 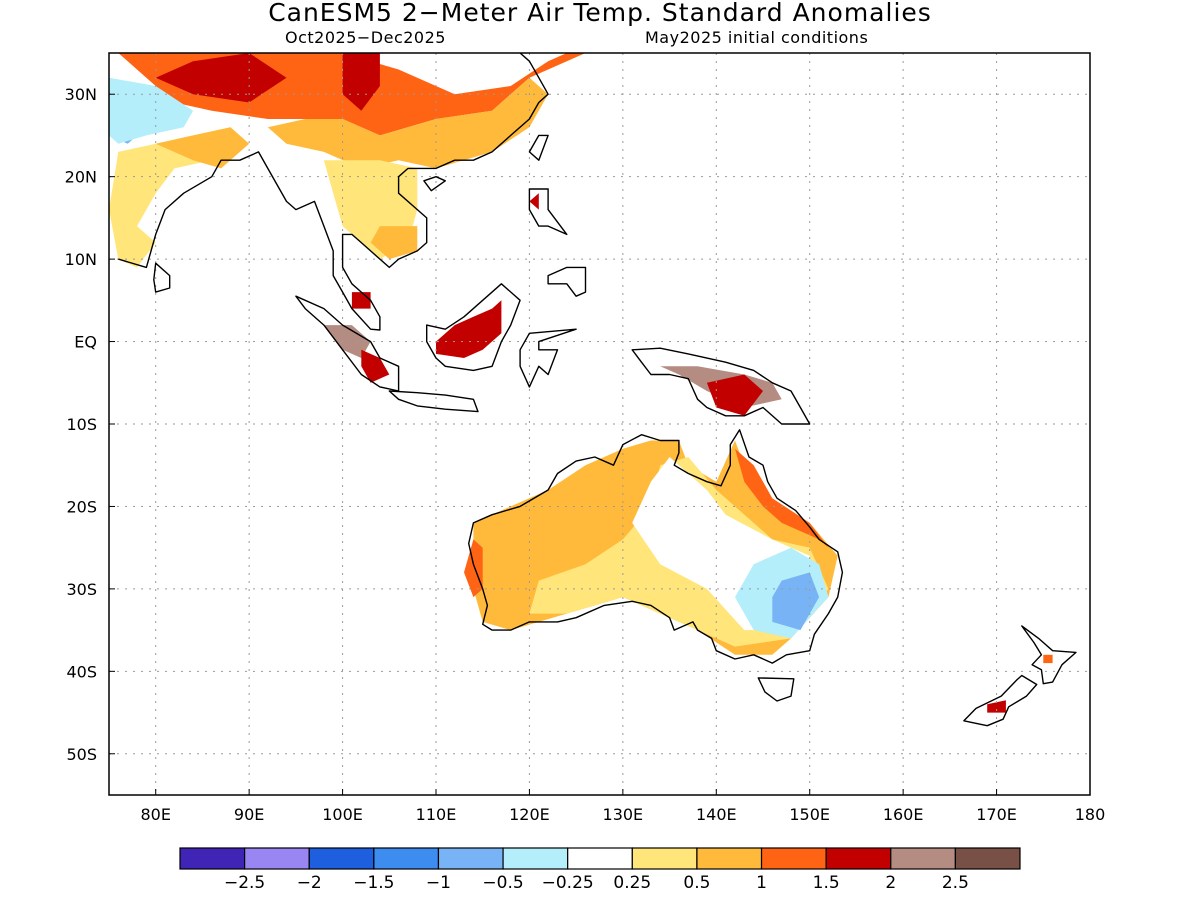 What do you see at coordinates (596, 883) in the screenshot?
I see `colorbar-labels: −2.5 −2 −1.5 −1 −0.5 −0.25 0.25 0.5 1 1.5 2 2.5` at bounding box center [596, 883].